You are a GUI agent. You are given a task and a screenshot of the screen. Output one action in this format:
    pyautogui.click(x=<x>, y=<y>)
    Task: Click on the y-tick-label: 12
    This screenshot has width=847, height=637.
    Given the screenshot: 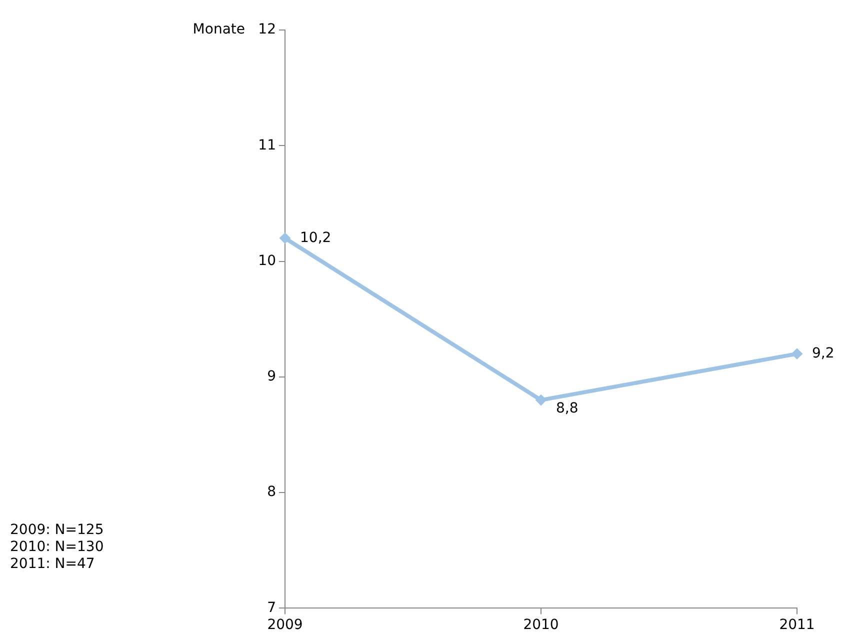 What is the action you would take?
    pyautogui.click(x=267, y=30)
    